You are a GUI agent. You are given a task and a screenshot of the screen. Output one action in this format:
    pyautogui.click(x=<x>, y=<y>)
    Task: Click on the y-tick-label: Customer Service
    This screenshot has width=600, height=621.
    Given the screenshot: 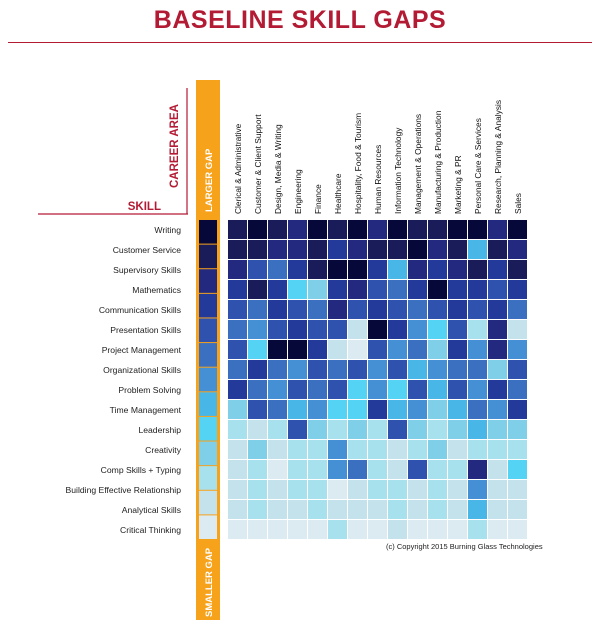 What is the action you would take?
    pyautogui.click(x=147, y=250)
    